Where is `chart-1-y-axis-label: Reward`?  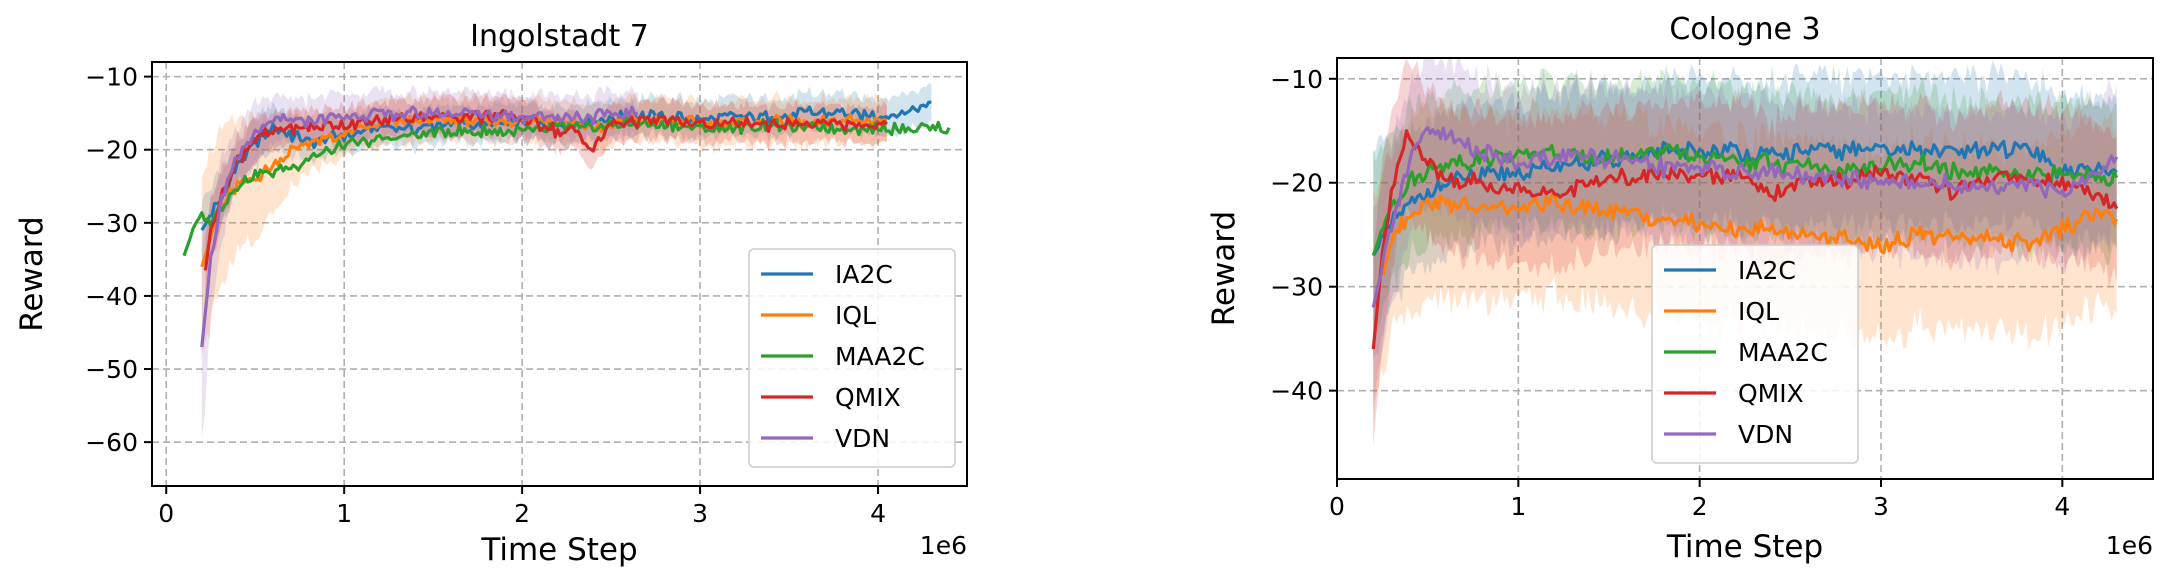
chart-1-y-axis-label: Reward is located at coordinates (1224, 268).